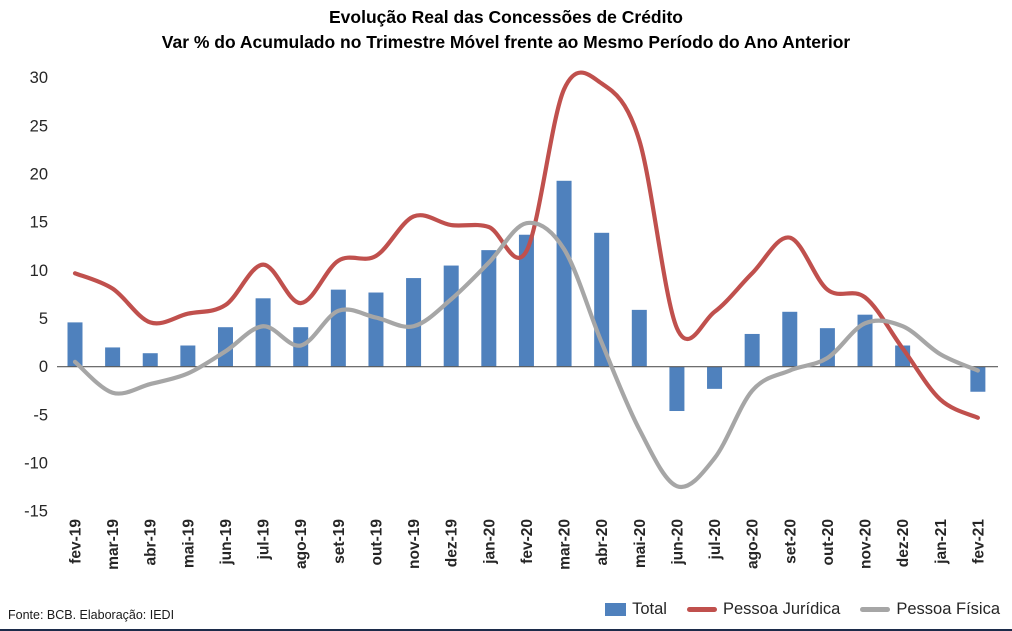 The image size is (1012, 631). I want to click on svg-text: jan-21, so click(941, 542).